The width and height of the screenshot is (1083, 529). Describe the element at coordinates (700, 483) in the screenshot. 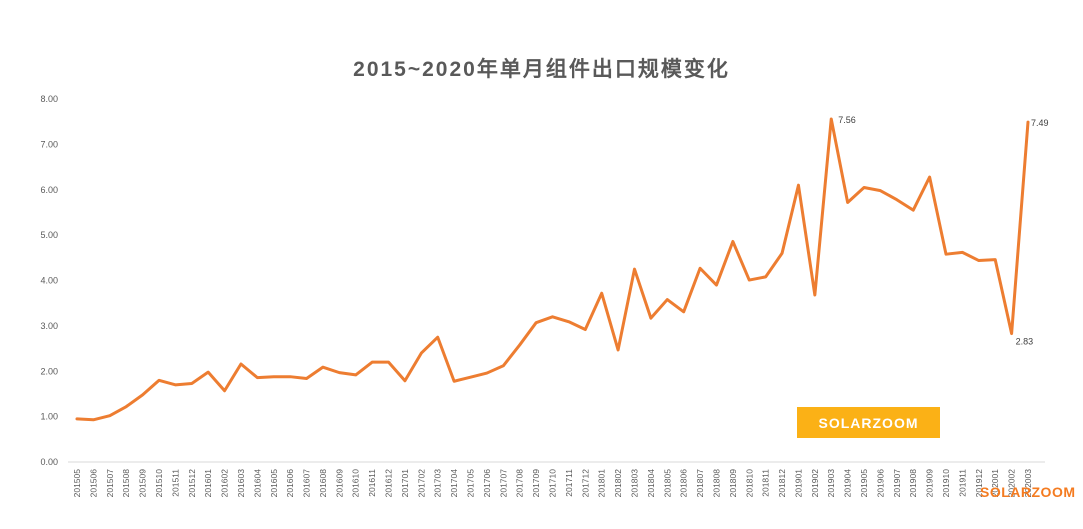

I see `x-axis-tick-label: 201807` at that location.